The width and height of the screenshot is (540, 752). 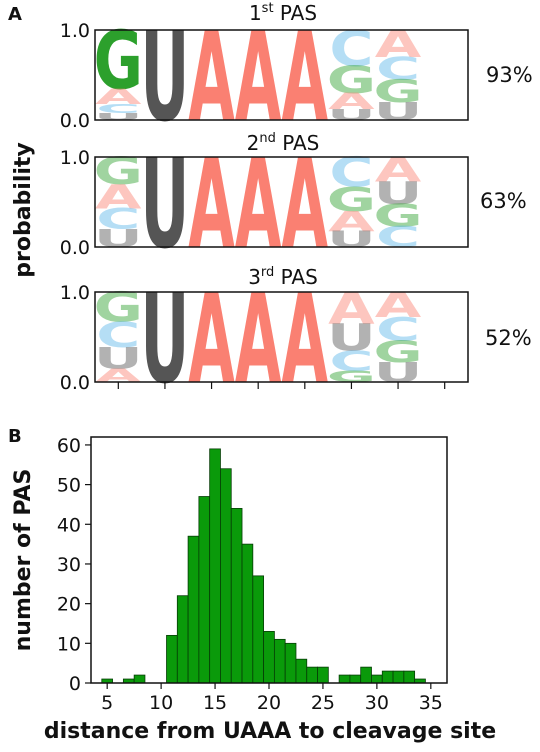 What do you see at coordinates (503, 201) in the screenshot?
I see `logo-2-percent: 63%` at bounding box center [503, 201].